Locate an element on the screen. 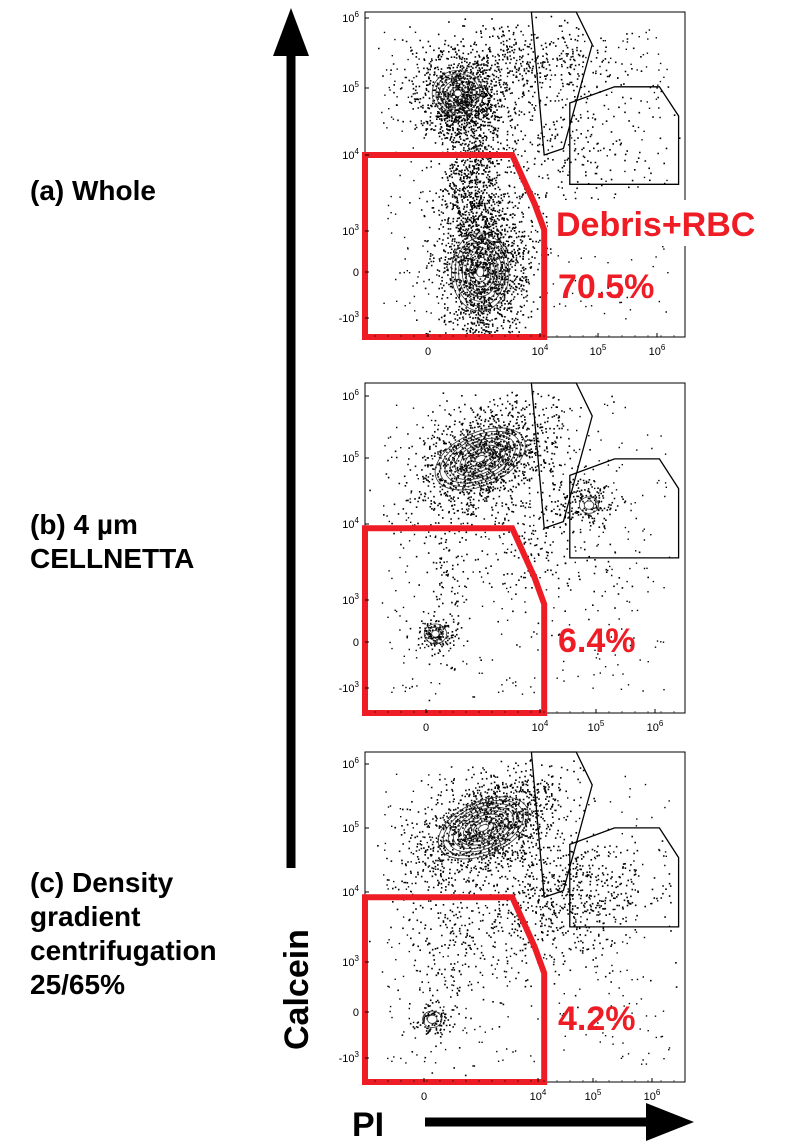 This screenshot has width=800, height=1142. gate-percentage: 4.2% is located at coordinates (597, 1019).